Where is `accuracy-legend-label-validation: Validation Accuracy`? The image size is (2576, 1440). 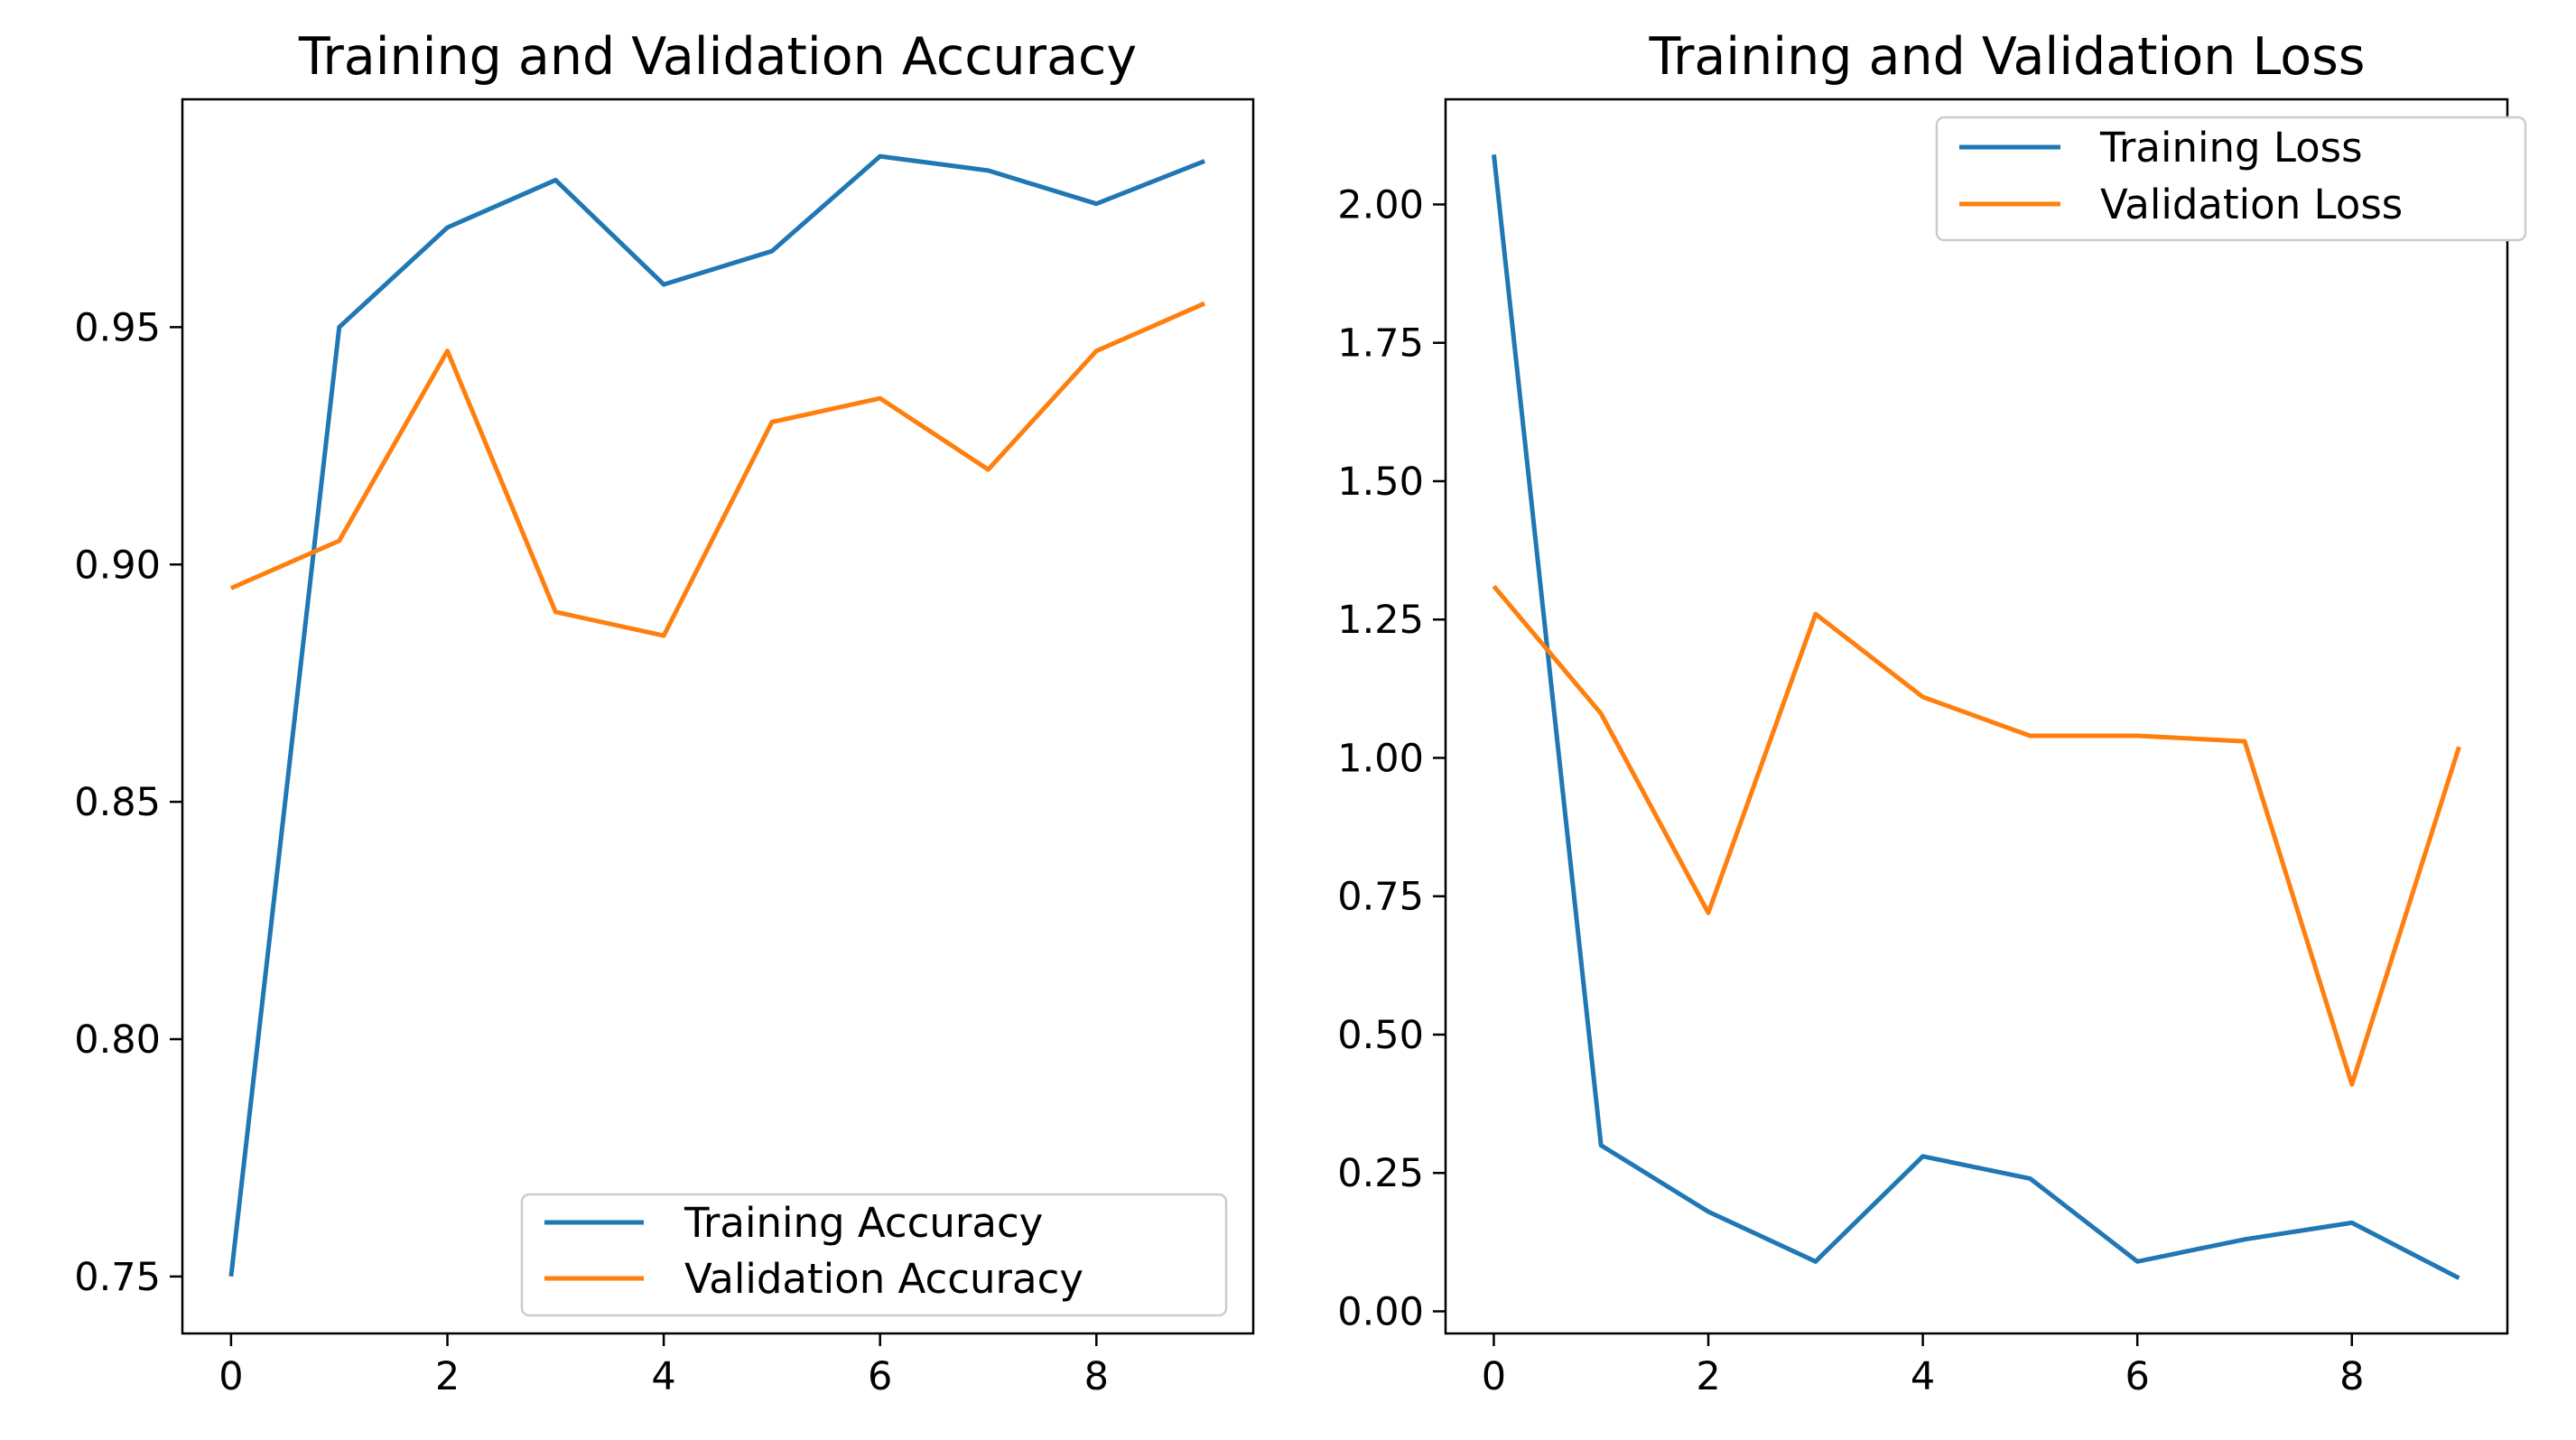
accuracy-legend-label-validation: Validation Accuracy is located at coordinates (883, 1279).